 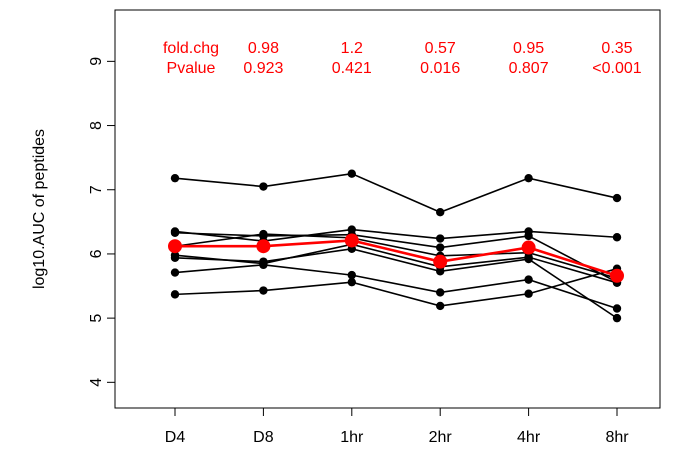 What do you see at coordinates (397, 427) in the screenshot?
I see `x-axis: D4 D8 1hr 2hr 4hr 8hr` at bounding box center [397, 427].